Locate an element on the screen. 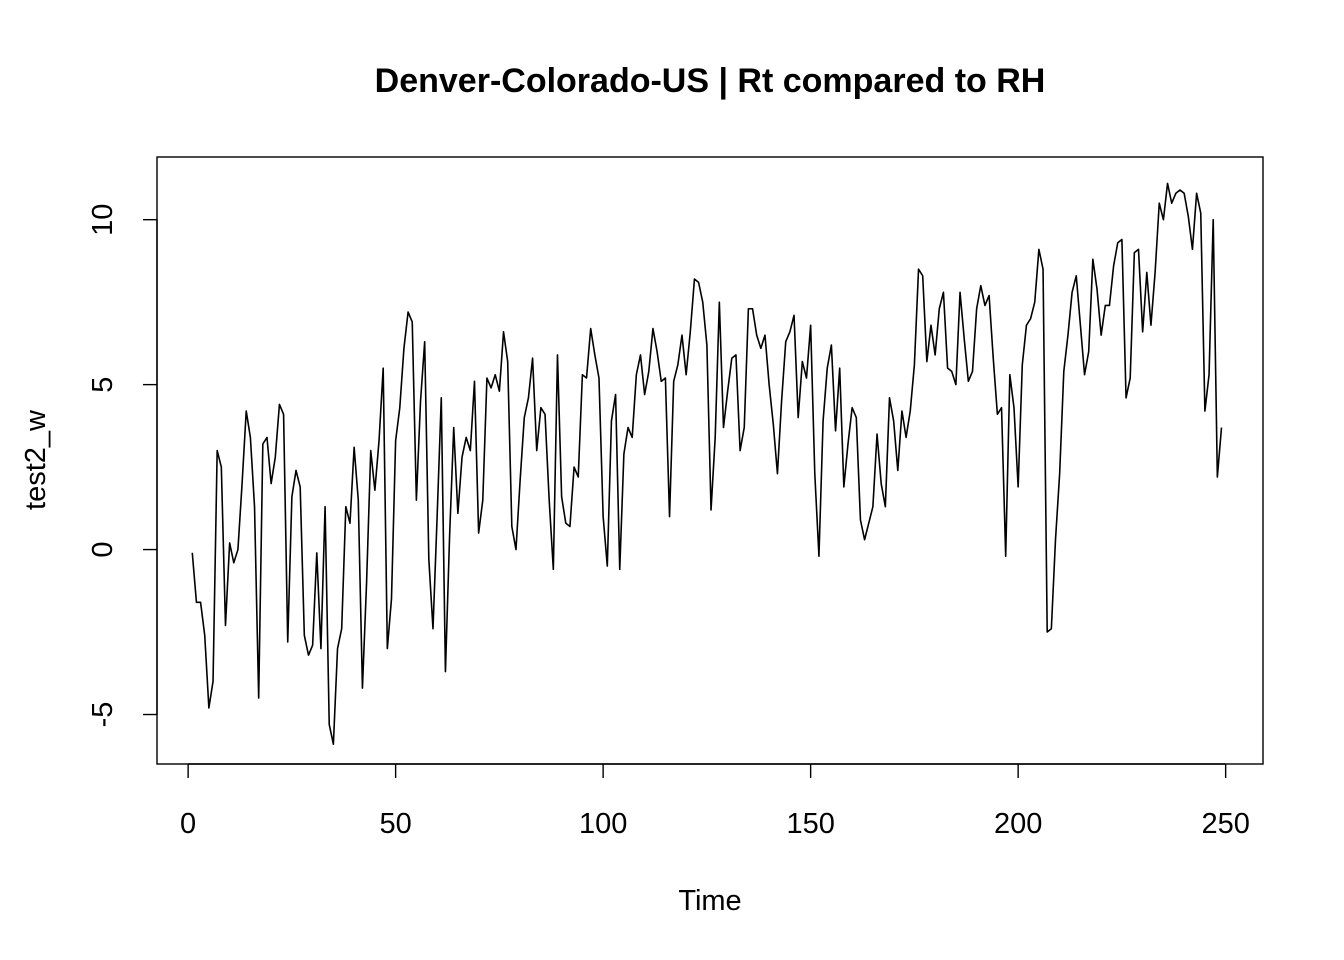 Image resolution: width=1344 pixels, height=960 pixels. x-axis-label: Time is located at coordinates (709, 901).